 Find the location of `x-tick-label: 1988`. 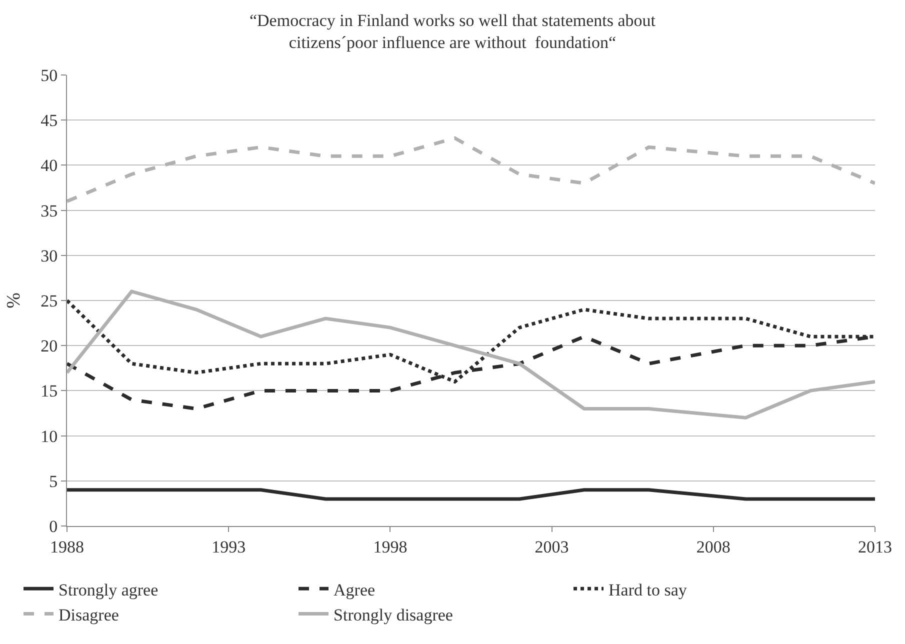

x-tick-label: 1988 is located at coordinates (67, 546).